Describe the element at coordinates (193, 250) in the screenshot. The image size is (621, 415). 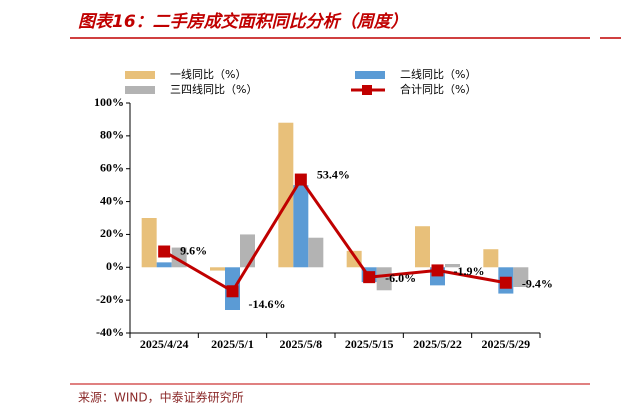
I see `value-label: 9.6%` at that location.